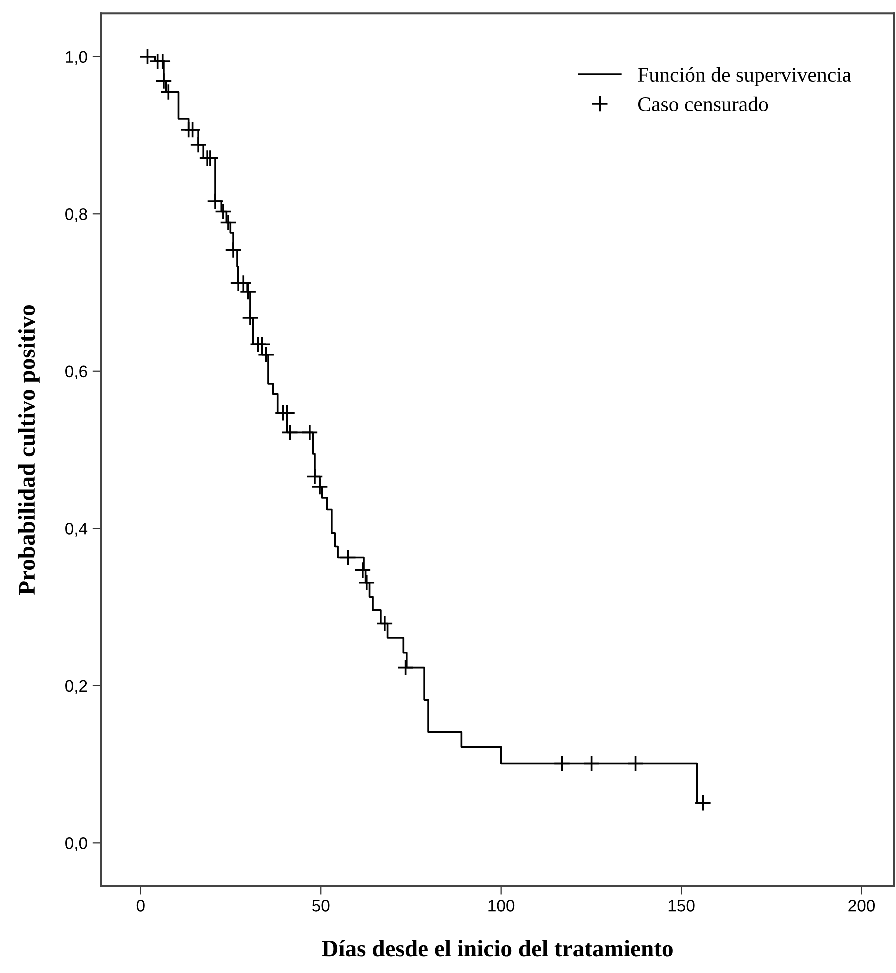 This screenshot has width=896, height=973. What do you see at coordinates (77, 58) in the screenshot?
I see `y-tick-label: 1,0` at bounding box center [77, 58].